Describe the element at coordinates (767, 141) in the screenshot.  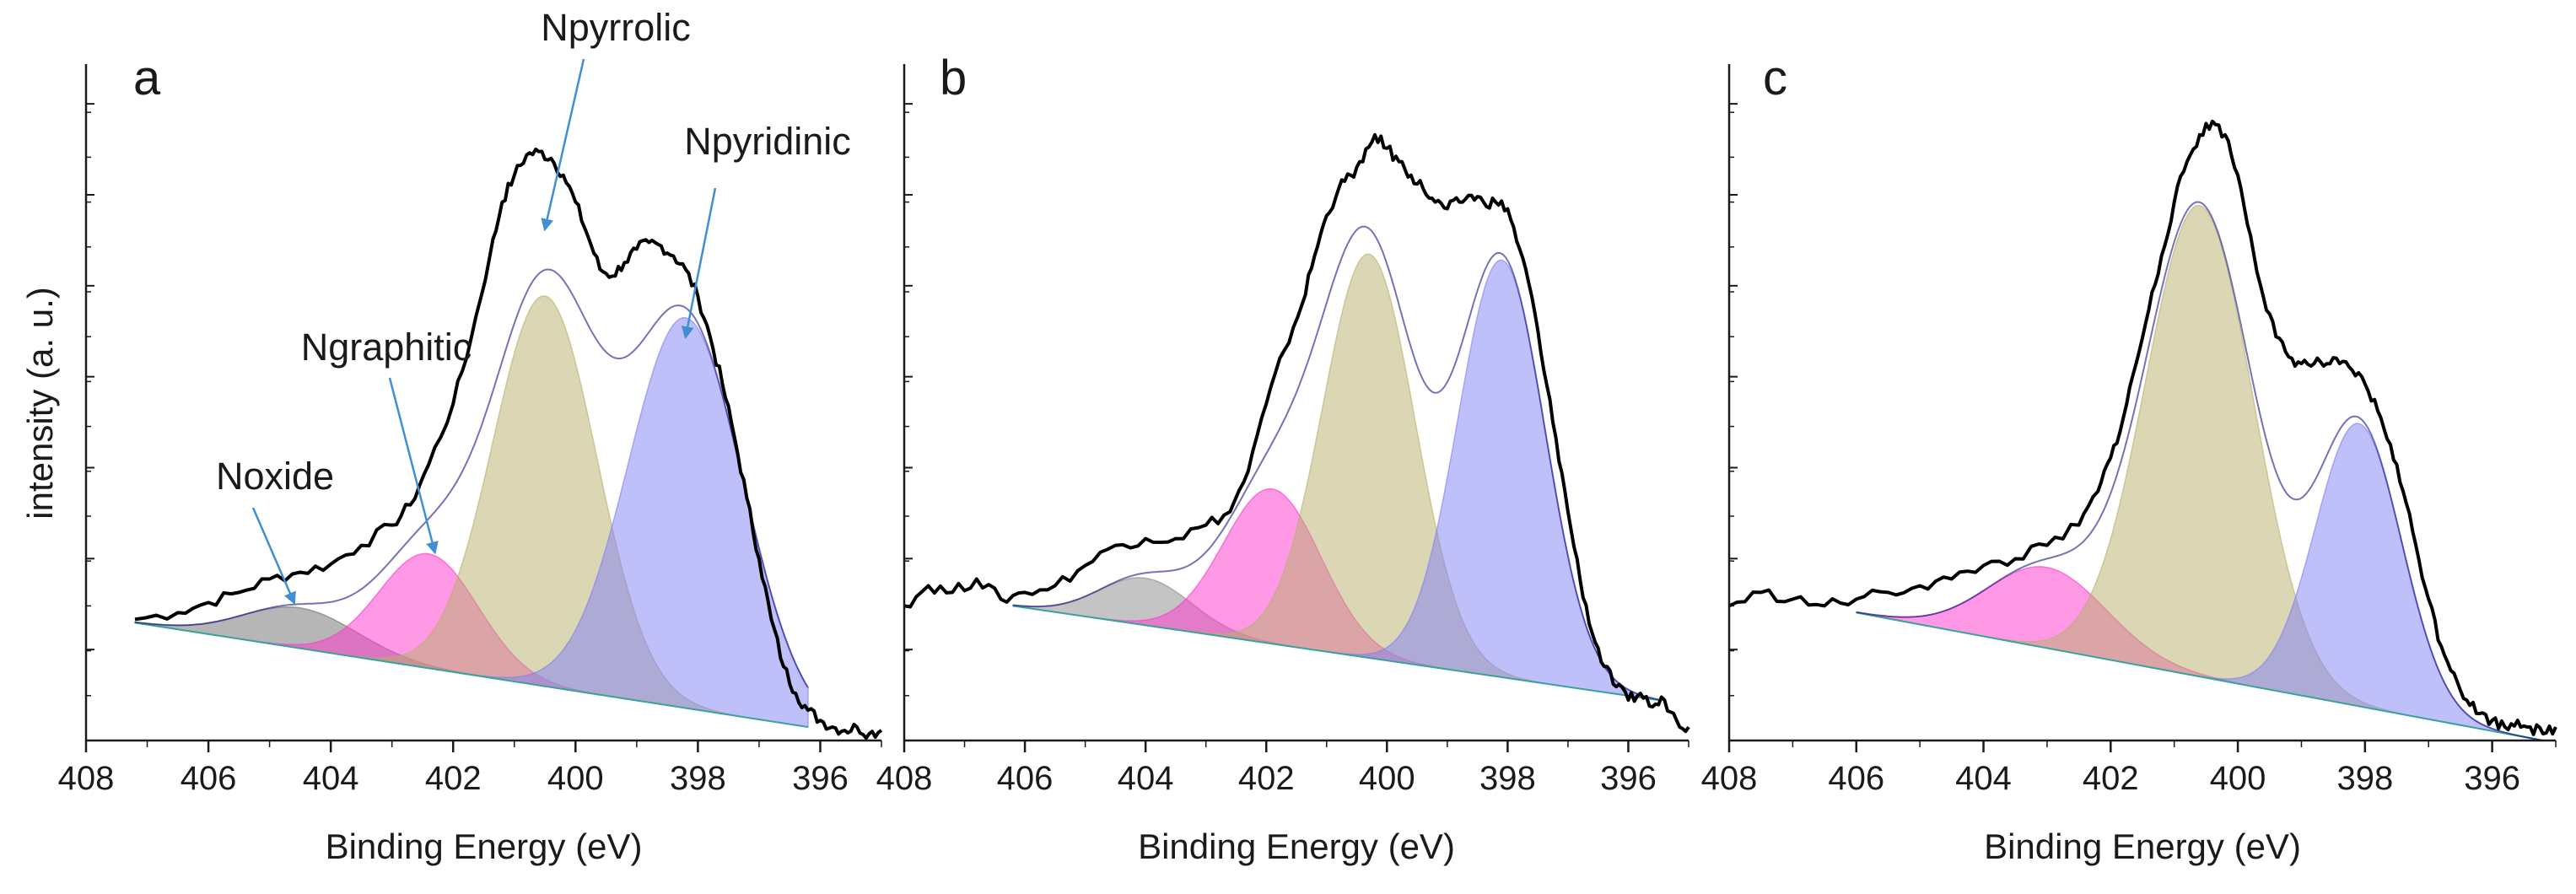
I see `annotation-npyridinic: Npyridinic` at that location.